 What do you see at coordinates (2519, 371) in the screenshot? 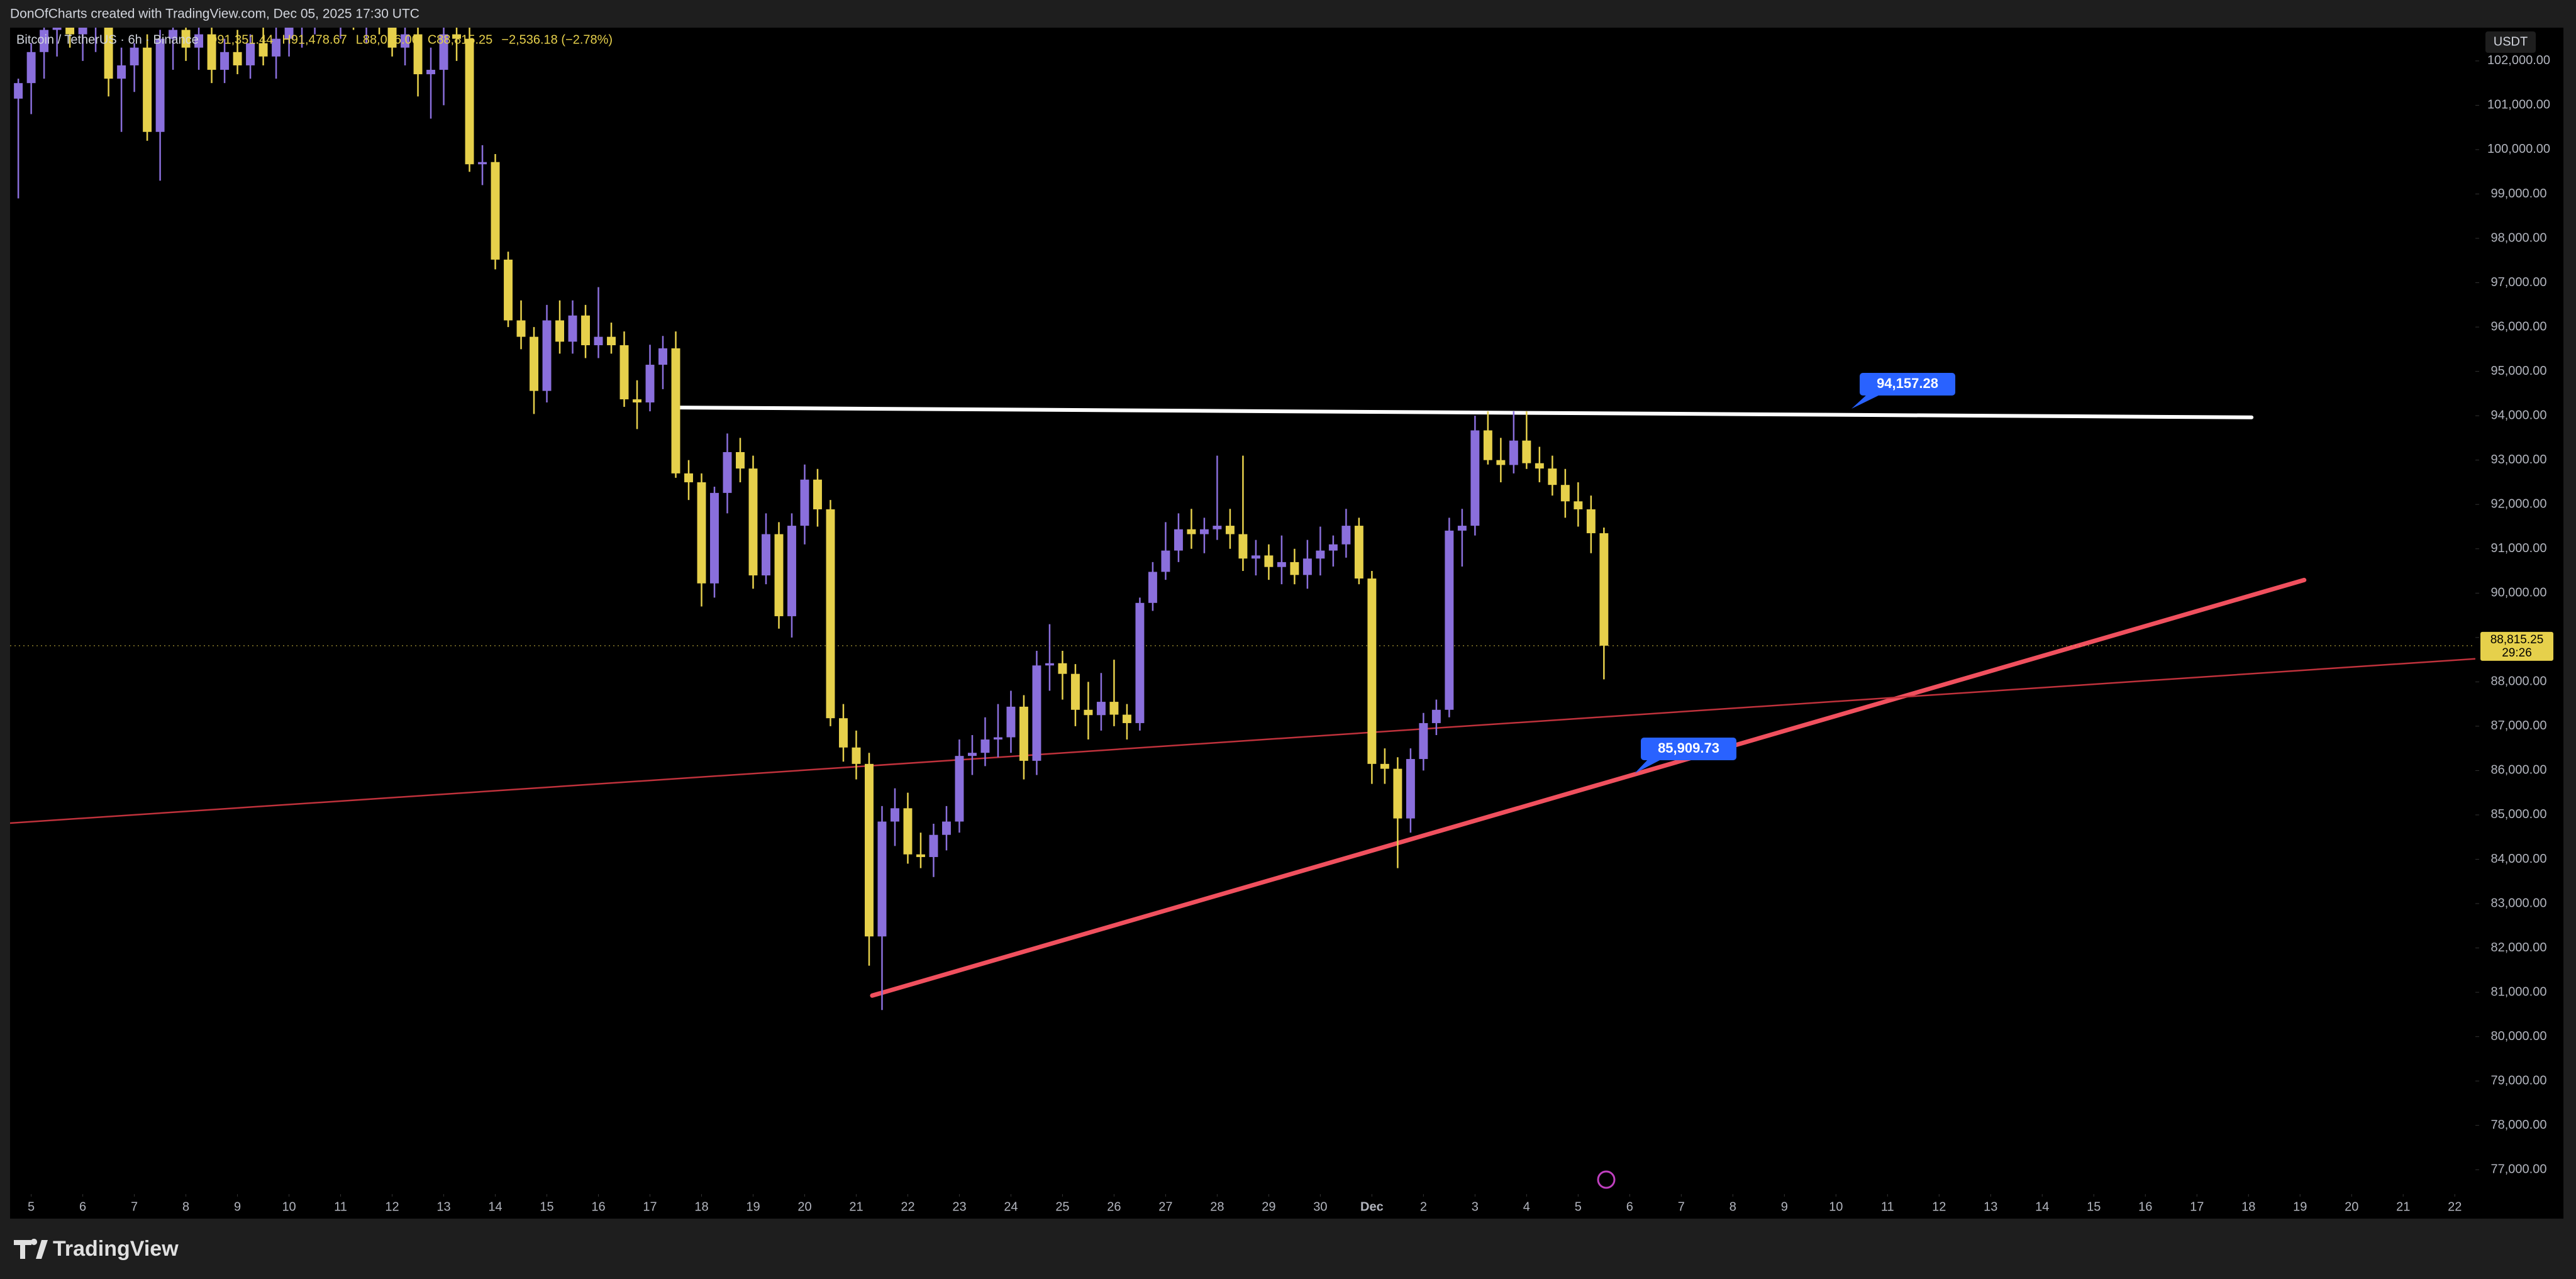
I see `y-tick-label: 95,000.00` at bounding box center [2519, 371].